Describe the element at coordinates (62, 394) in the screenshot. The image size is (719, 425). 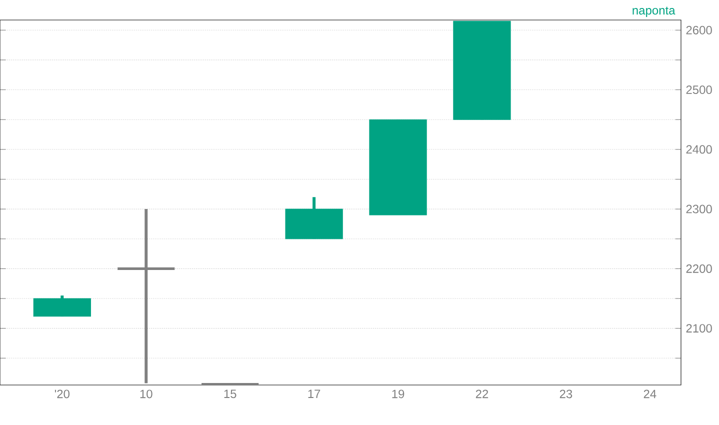
I see `x-tick-label: '20` at that location.